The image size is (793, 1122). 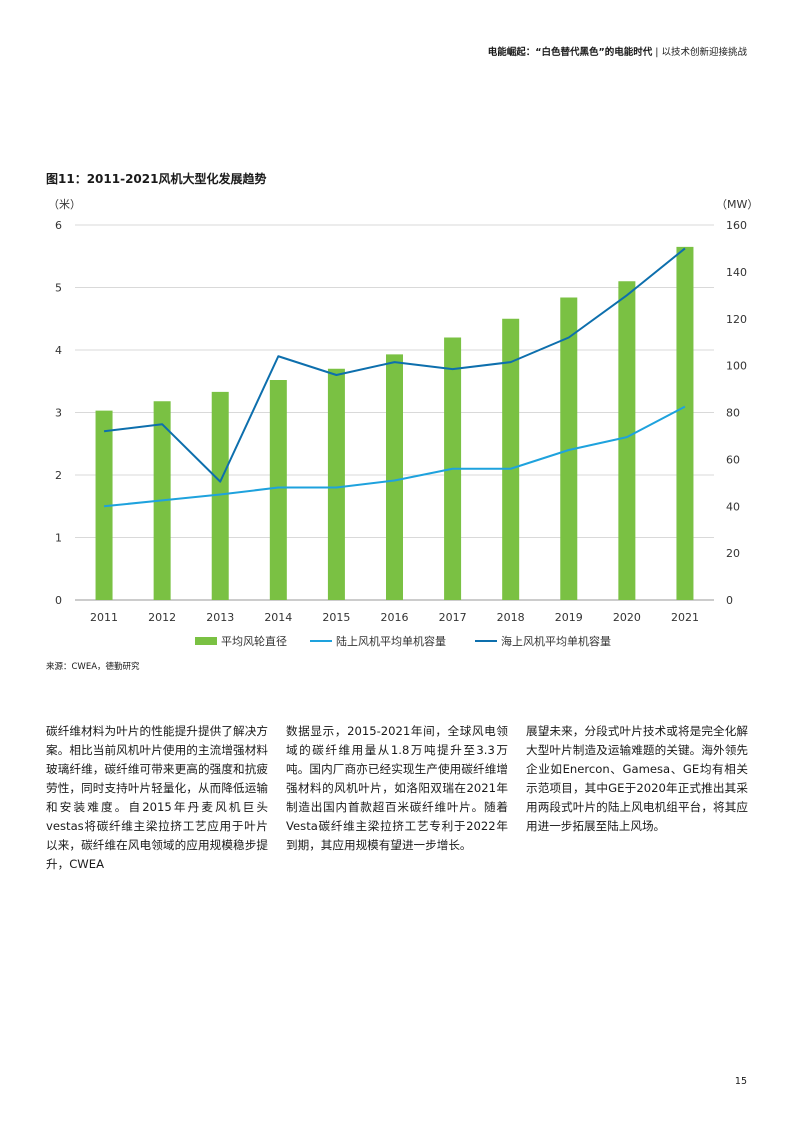 What do you see at coordinates (156, 179) in the screenshot?
I see `figure-title: 图11：2011-2021风机大型化发展趋势` at bounding box center [156, 179].